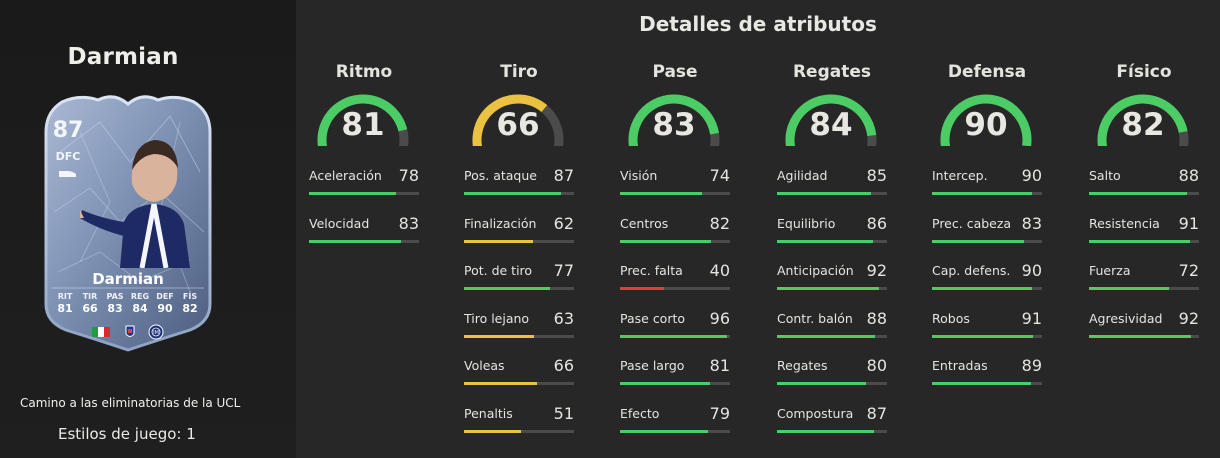  What do you see at coordinates (832, 187) in the screenshot?
I see `stat-row: Agilidad 85` at bounding box center [832, 187].